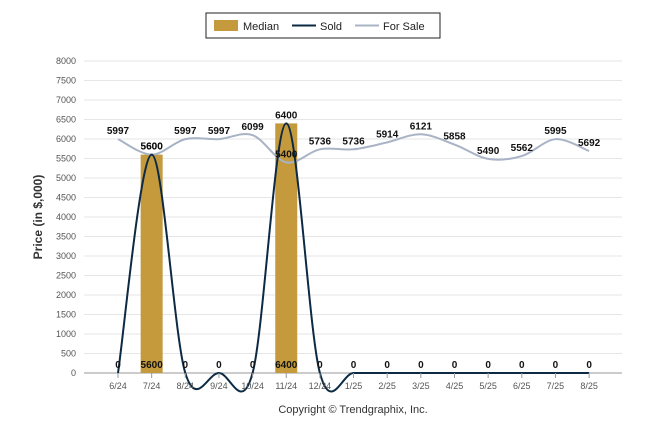 This screenshot has height=434, width=646. I want to click on x-tick-label: 7/24, so click(152, 386).